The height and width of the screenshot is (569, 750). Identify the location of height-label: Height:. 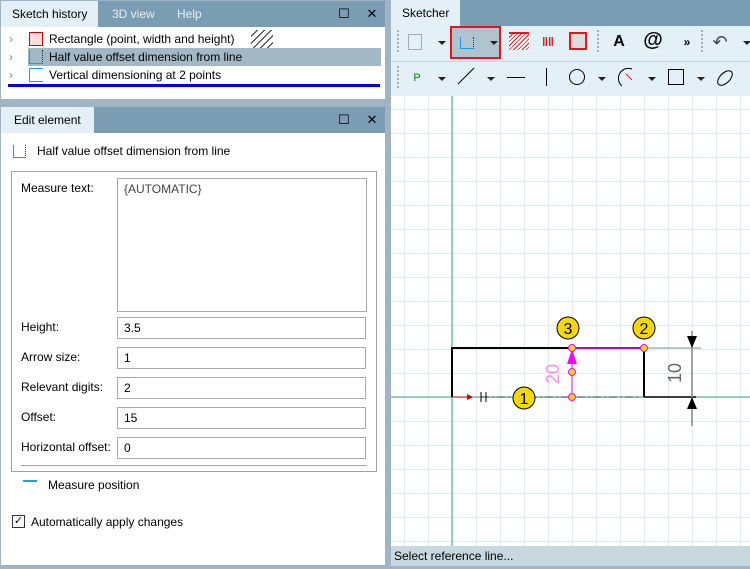
(40, 327).